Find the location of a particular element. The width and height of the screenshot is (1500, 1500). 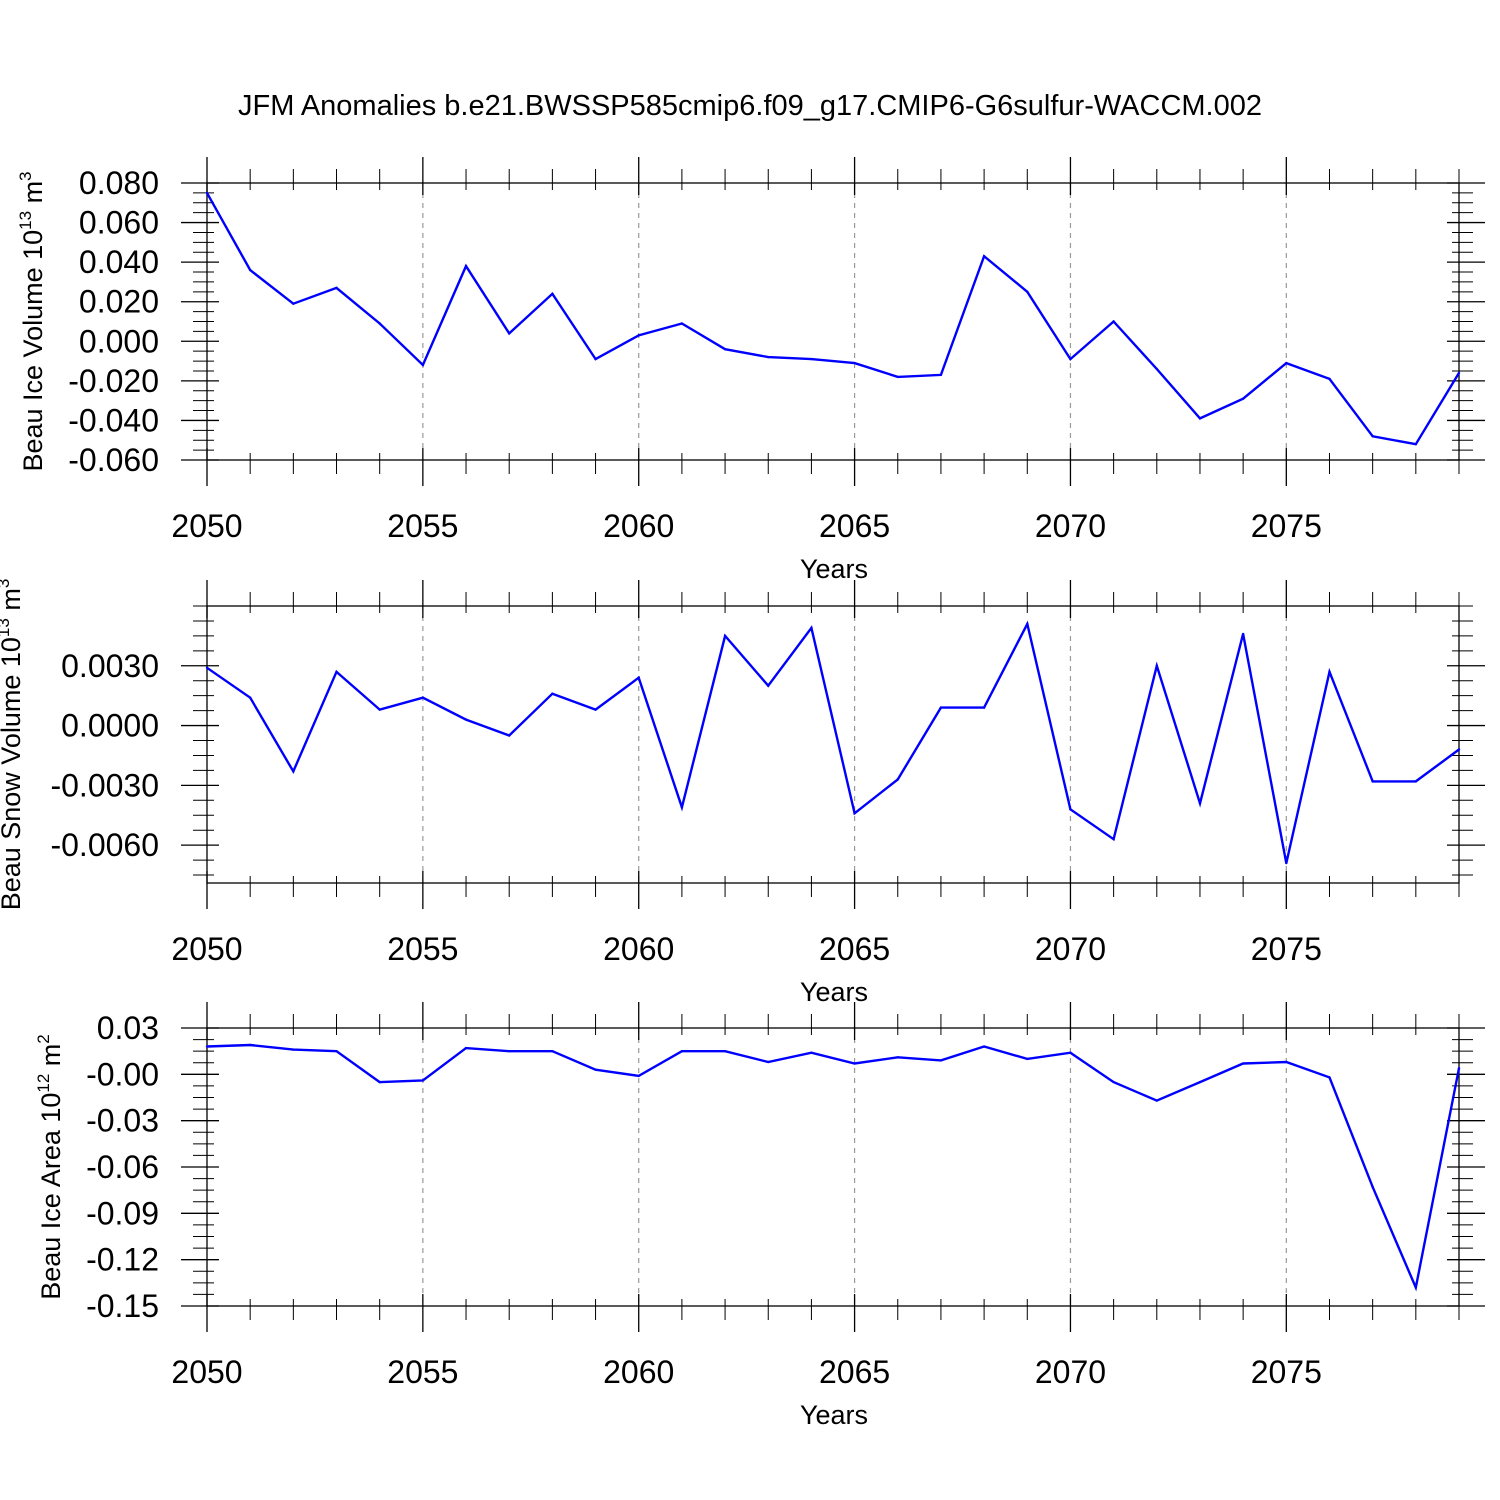

y-axis-title: Beau Ice Area 1012 m2 is located at coordinates (50, 1167).